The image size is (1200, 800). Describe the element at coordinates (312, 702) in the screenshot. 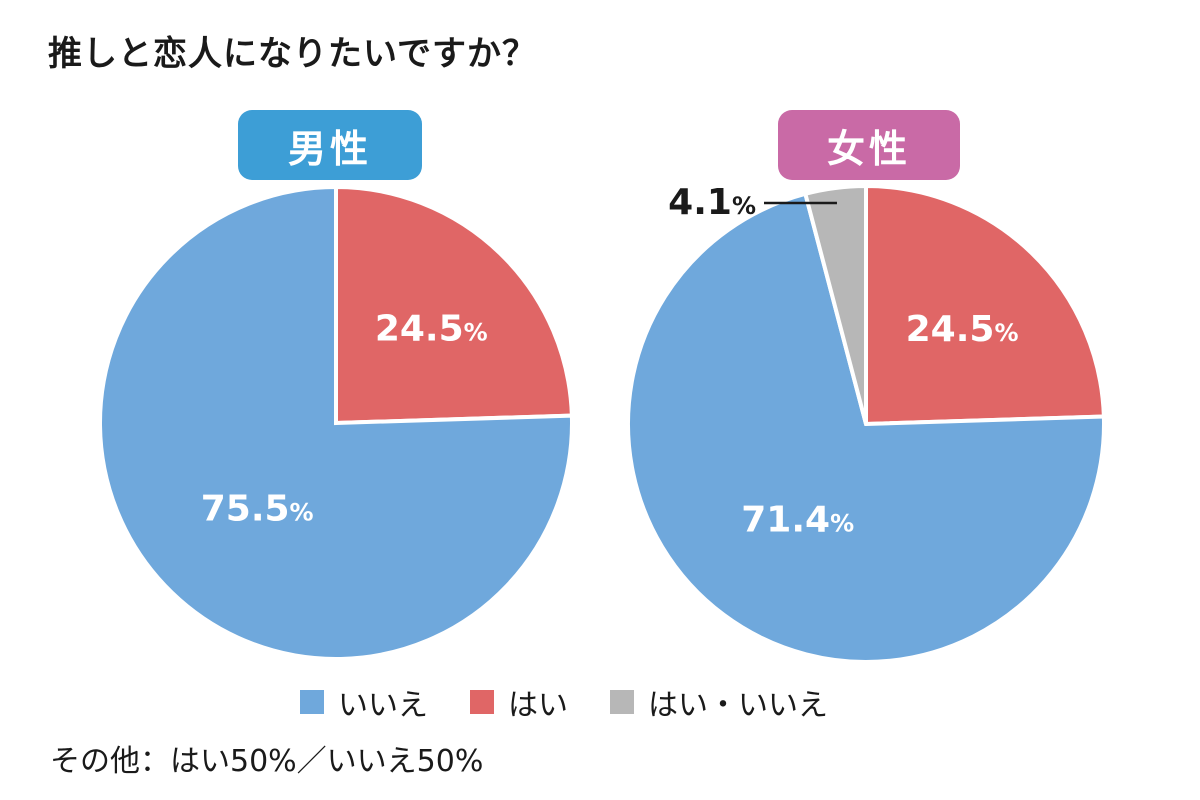

I see `legend-swatch-iie` at that location.